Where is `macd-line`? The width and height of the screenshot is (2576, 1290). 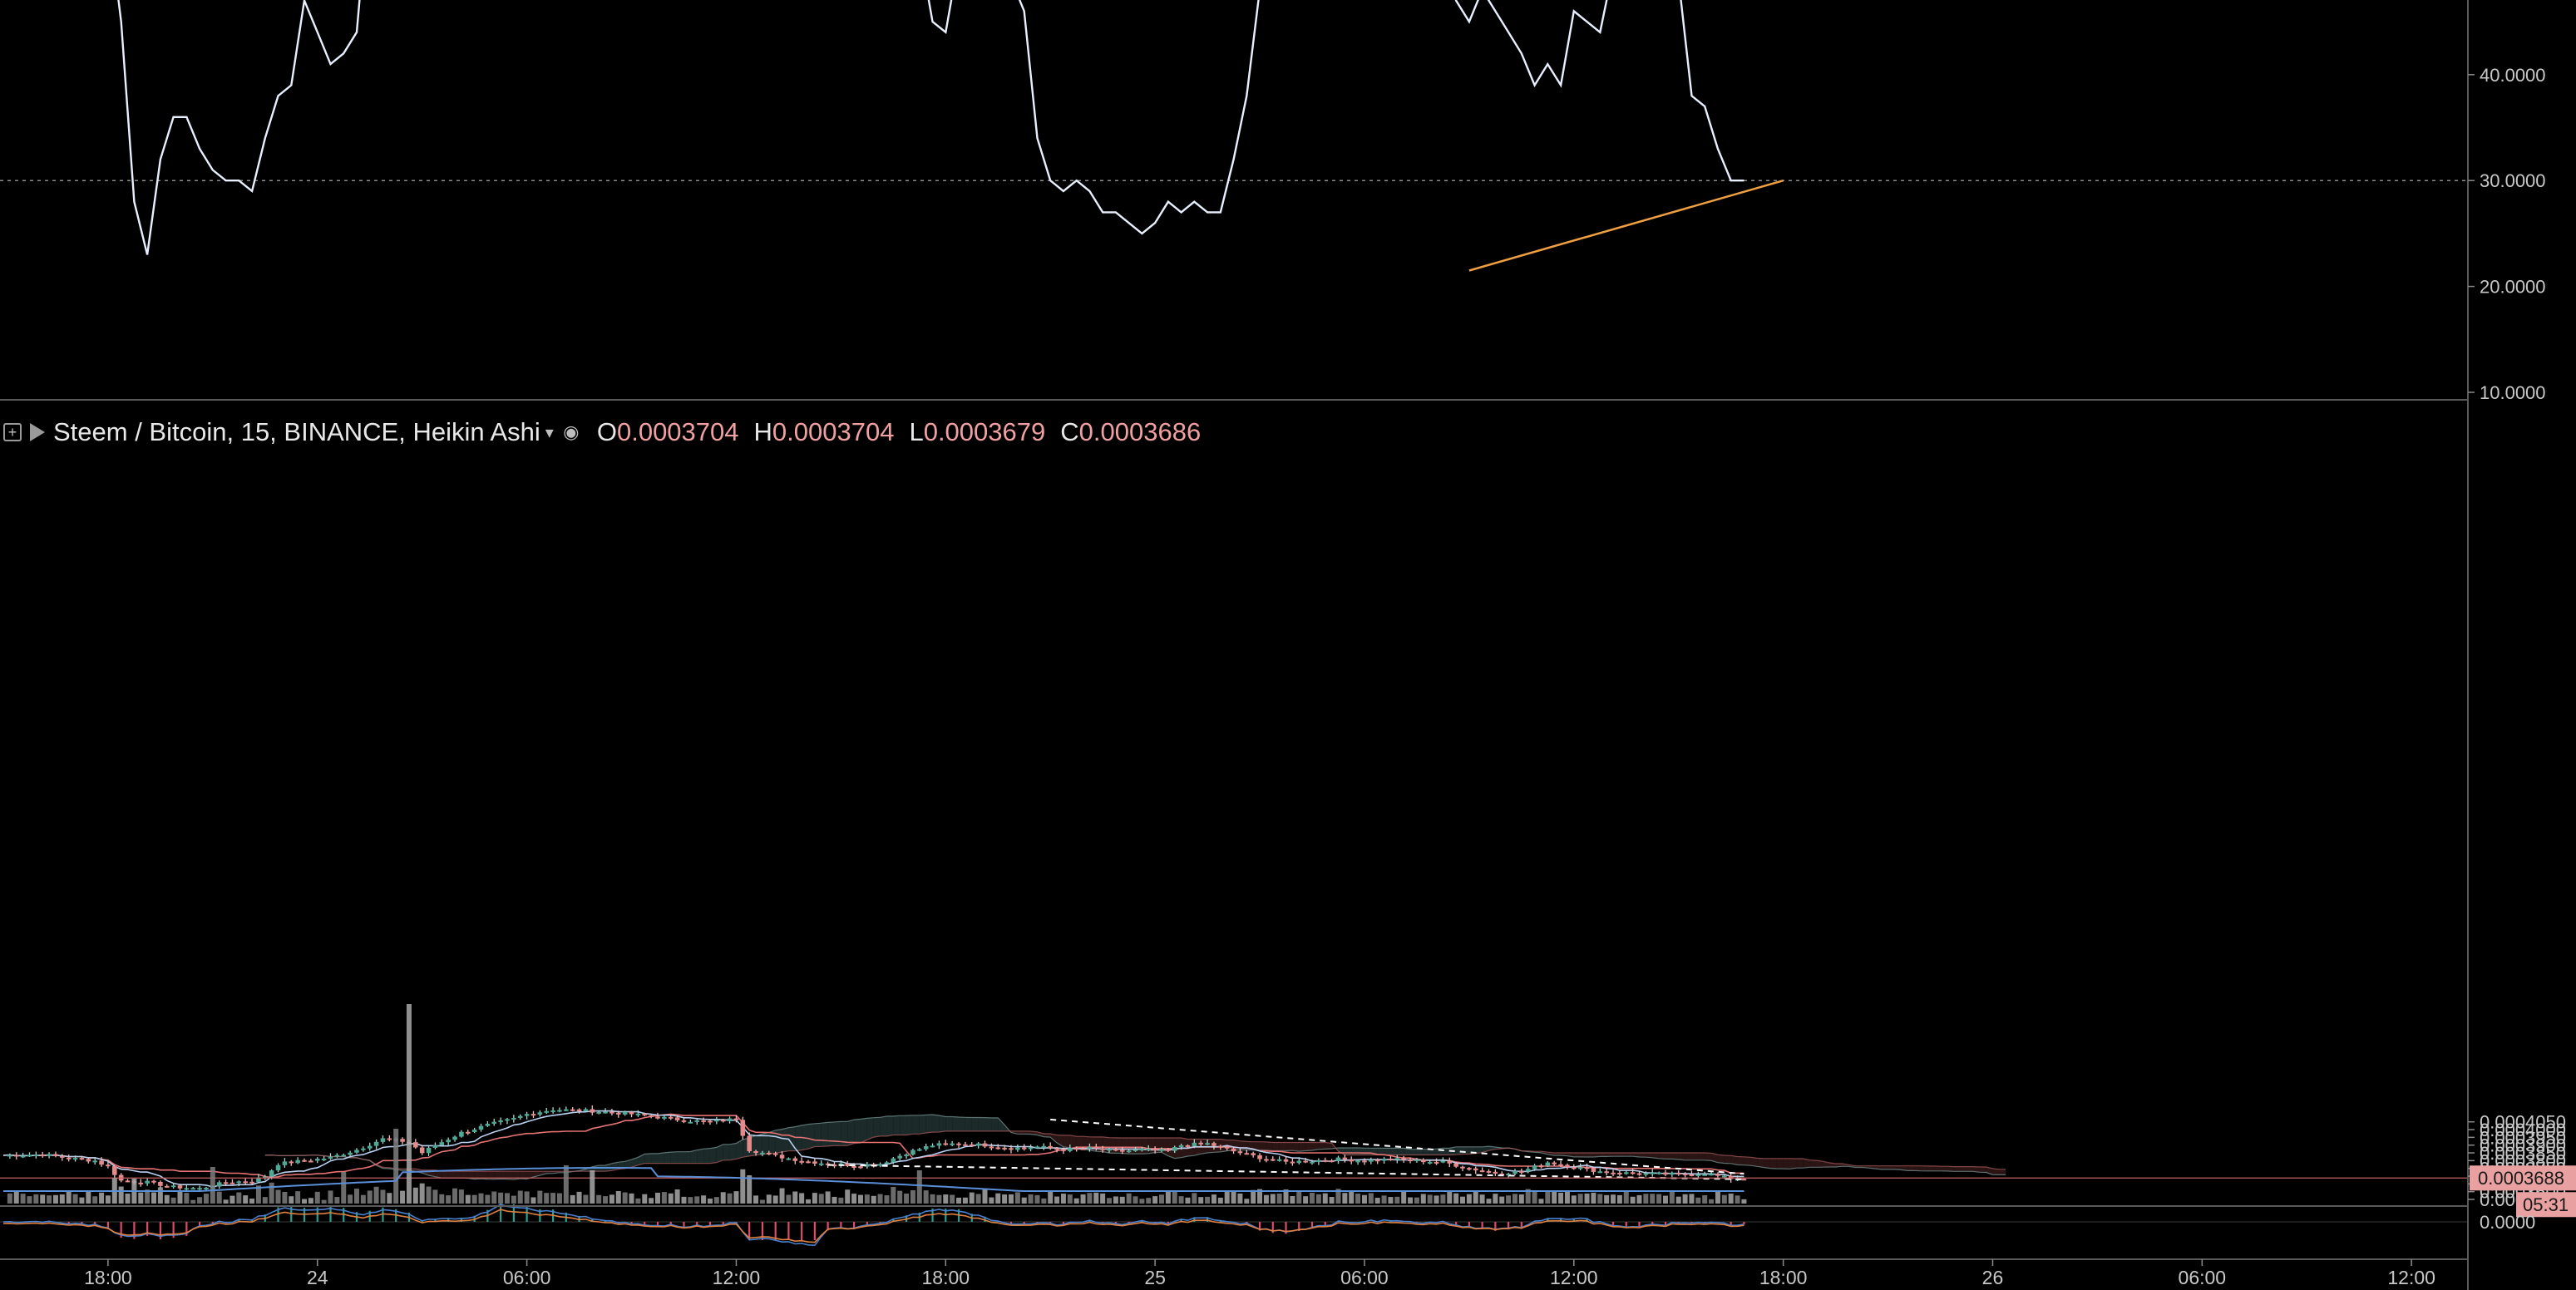 macd-line is located at coordinates (873, 1226).